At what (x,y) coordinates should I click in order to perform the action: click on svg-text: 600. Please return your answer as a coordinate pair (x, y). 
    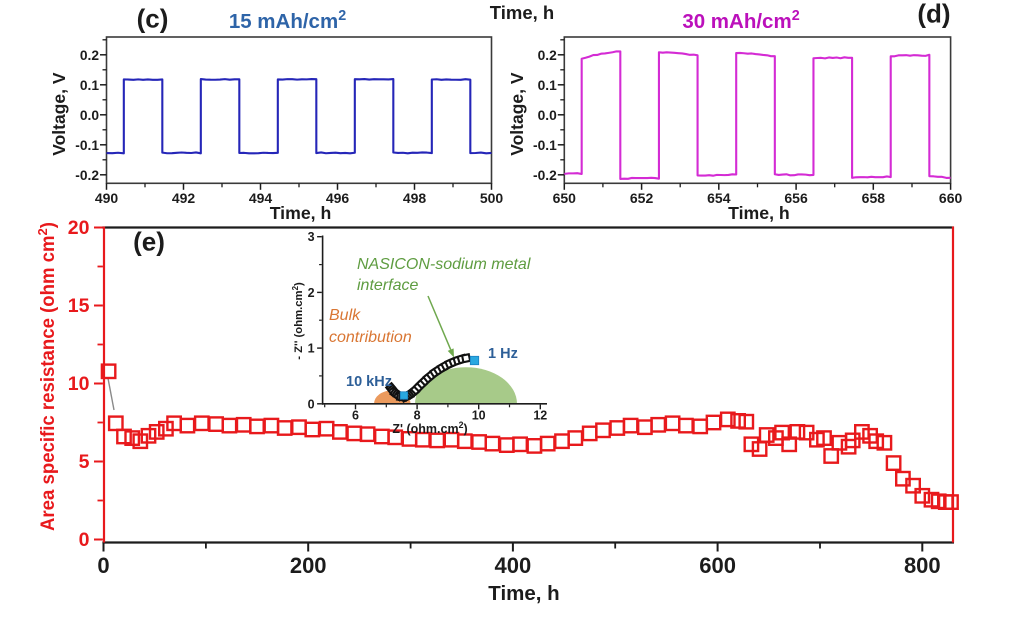
    Looking at the image, I should click on (717, 565).